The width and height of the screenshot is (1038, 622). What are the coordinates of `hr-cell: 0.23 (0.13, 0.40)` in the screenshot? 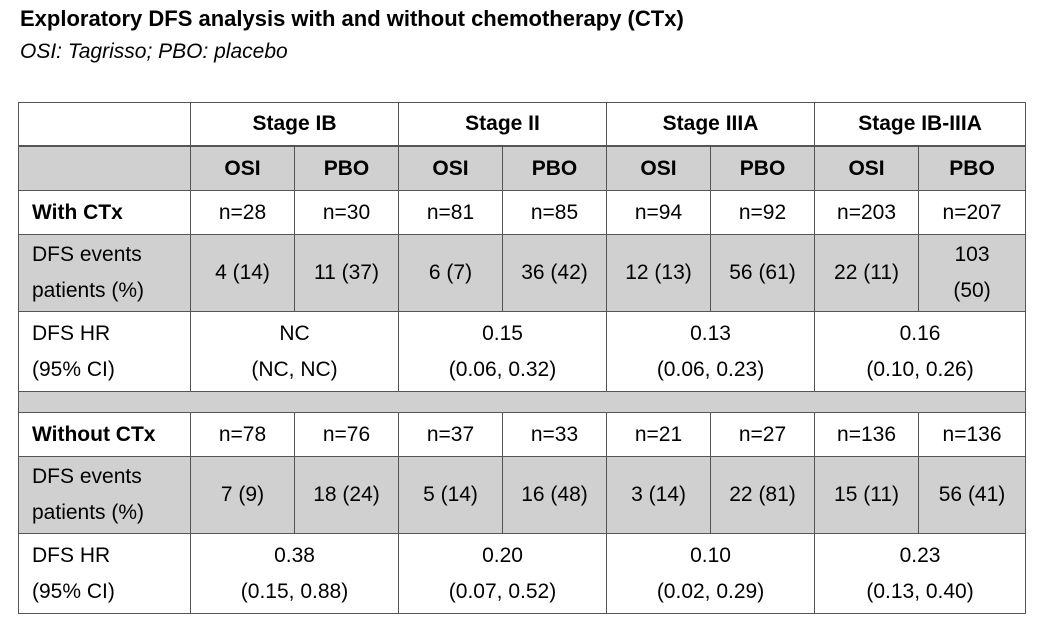 It's located at (920, 573).